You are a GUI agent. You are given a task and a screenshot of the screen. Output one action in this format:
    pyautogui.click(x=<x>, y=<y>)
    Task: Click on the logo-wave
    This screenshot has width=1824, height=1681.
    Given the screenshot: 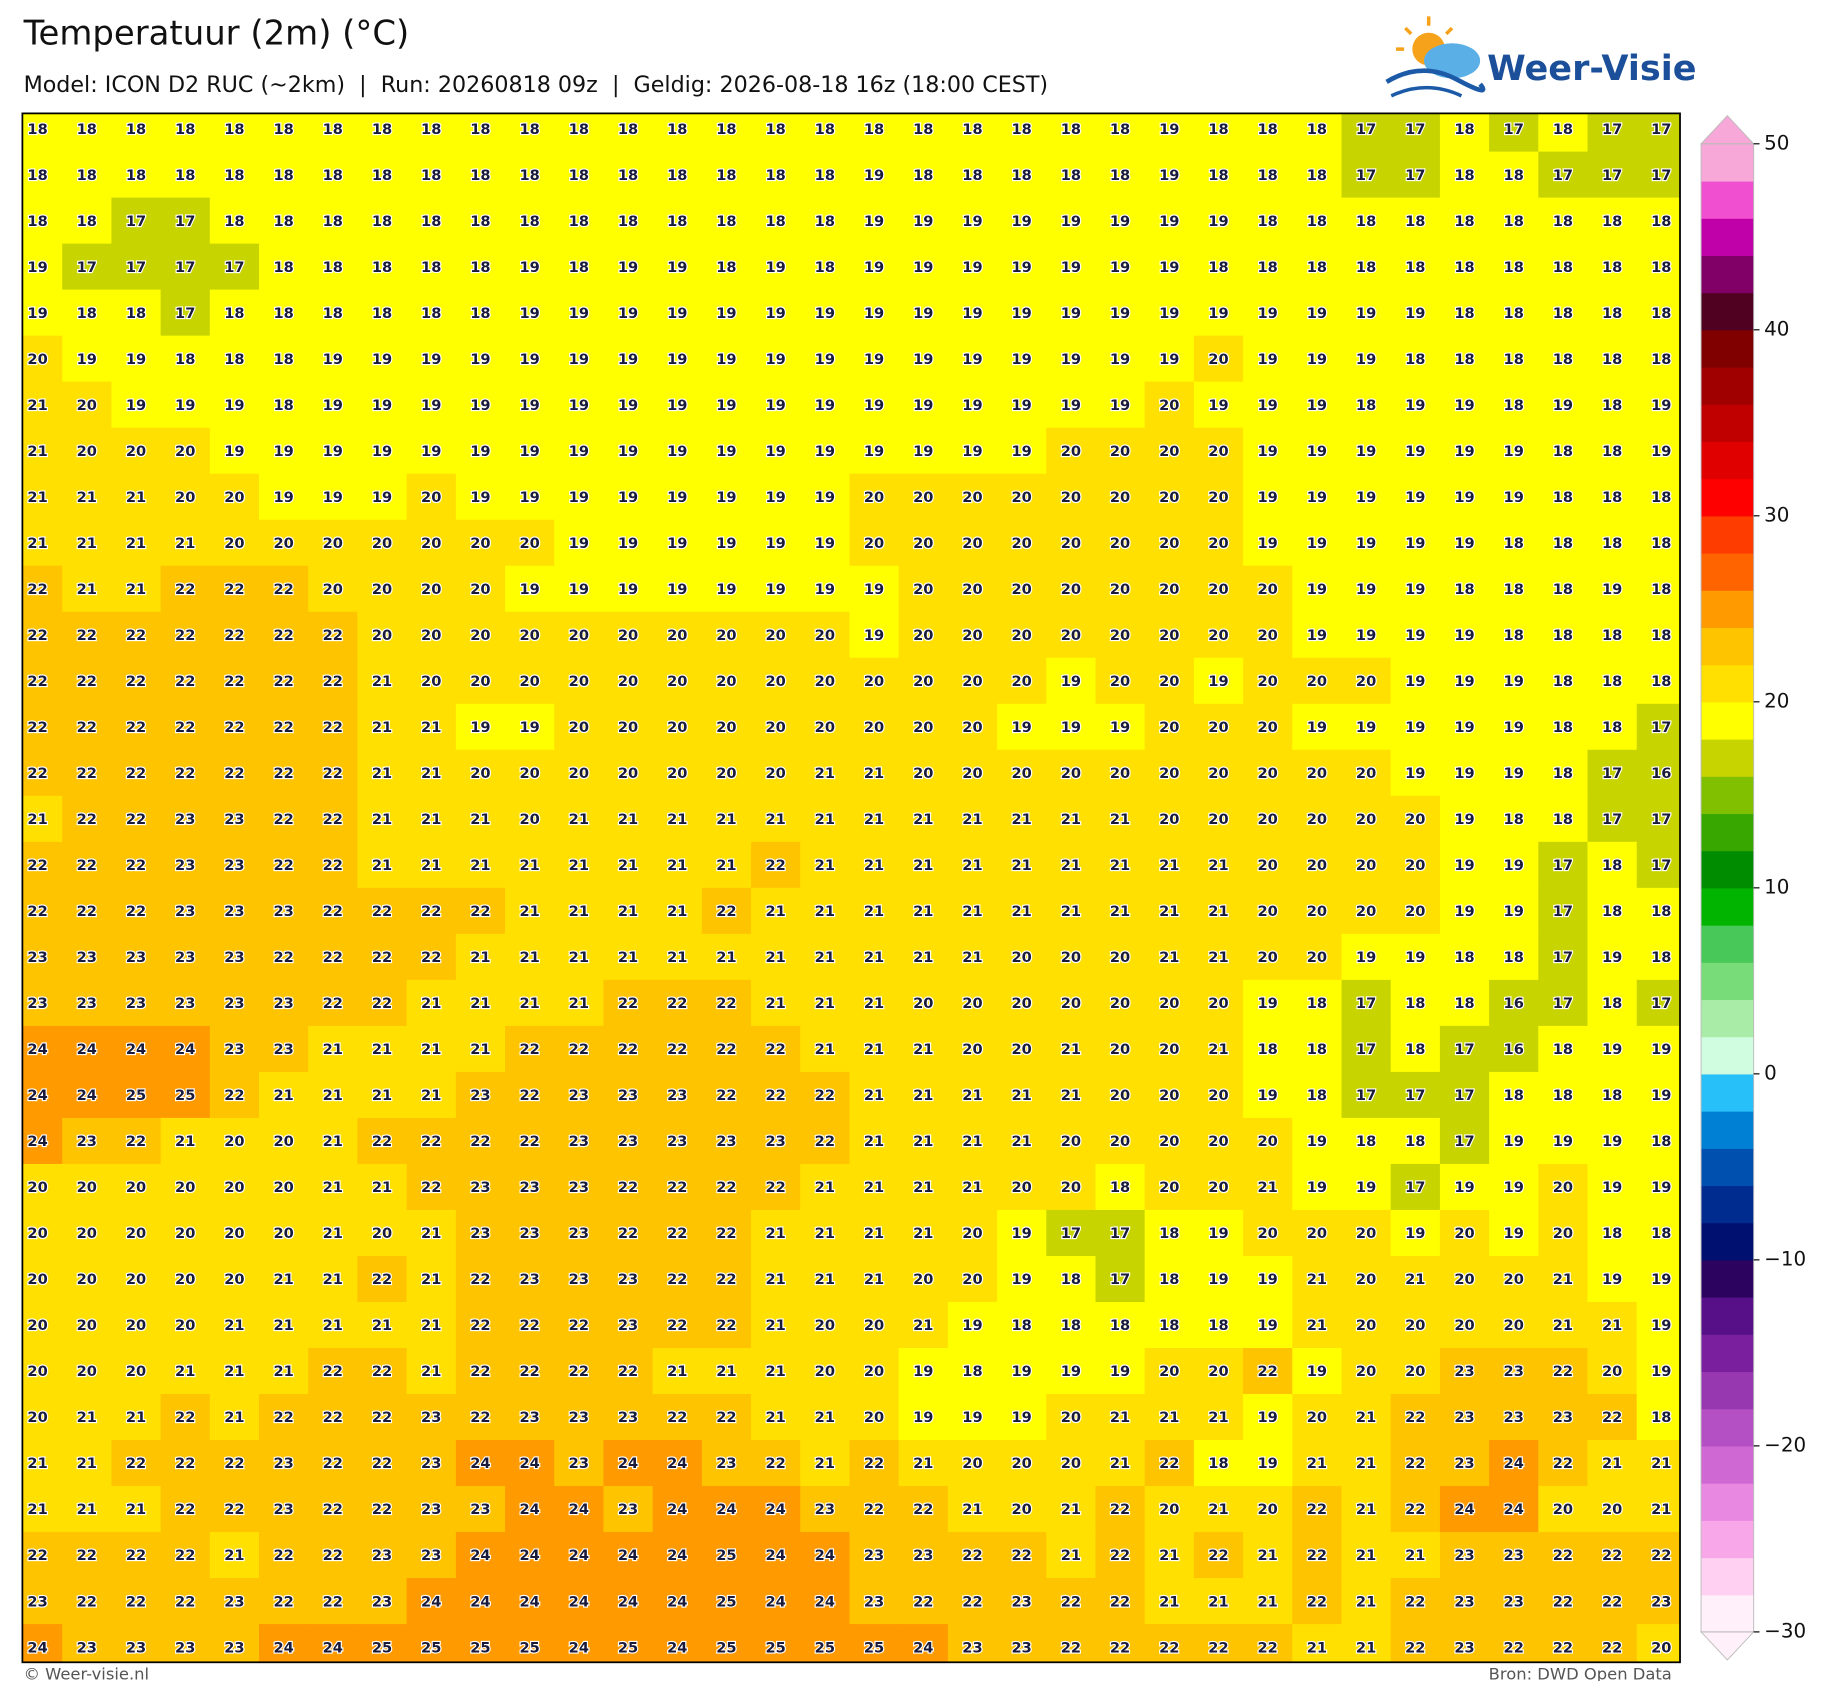 What is the action you would take?
    pyautogui.click(x=1435, y=80)
    